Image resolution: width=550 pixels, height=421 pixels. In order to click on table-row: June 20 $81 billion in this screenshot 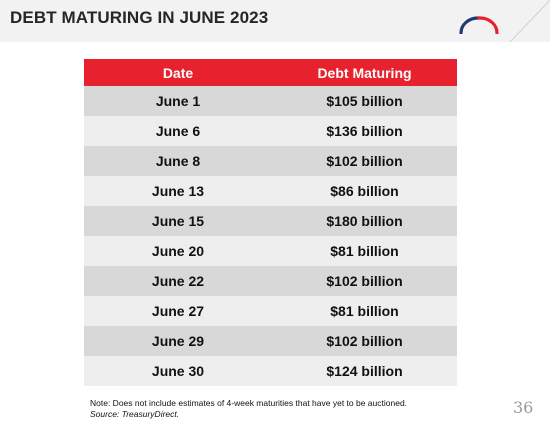, I will do `click(270, 251)`.